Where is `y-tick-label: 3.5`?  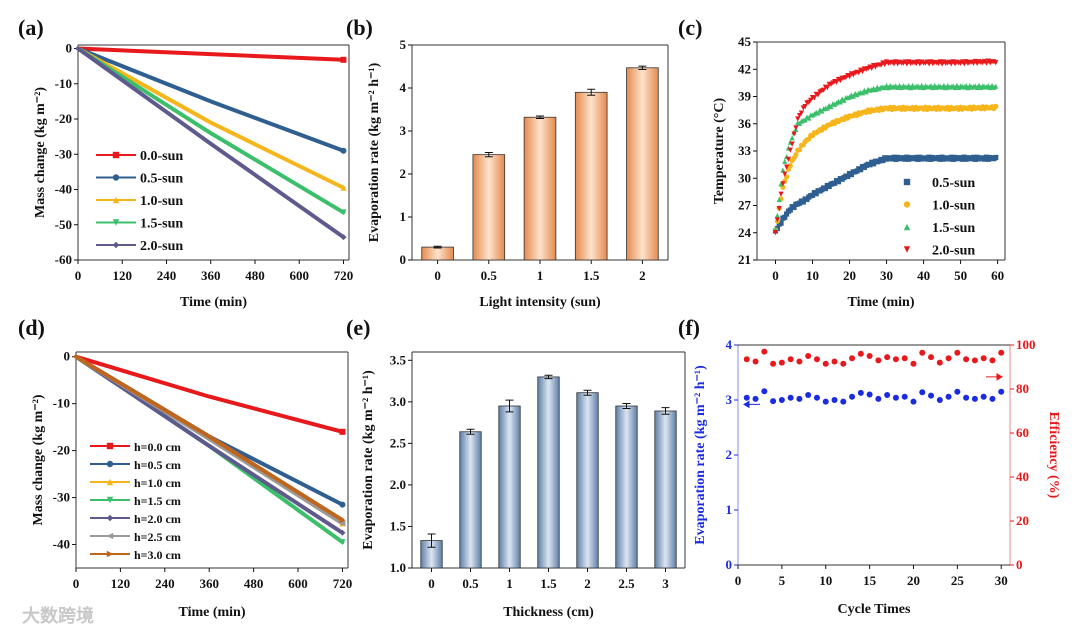
y-tick-label: 3.5 is located at coordinates (398, 359).